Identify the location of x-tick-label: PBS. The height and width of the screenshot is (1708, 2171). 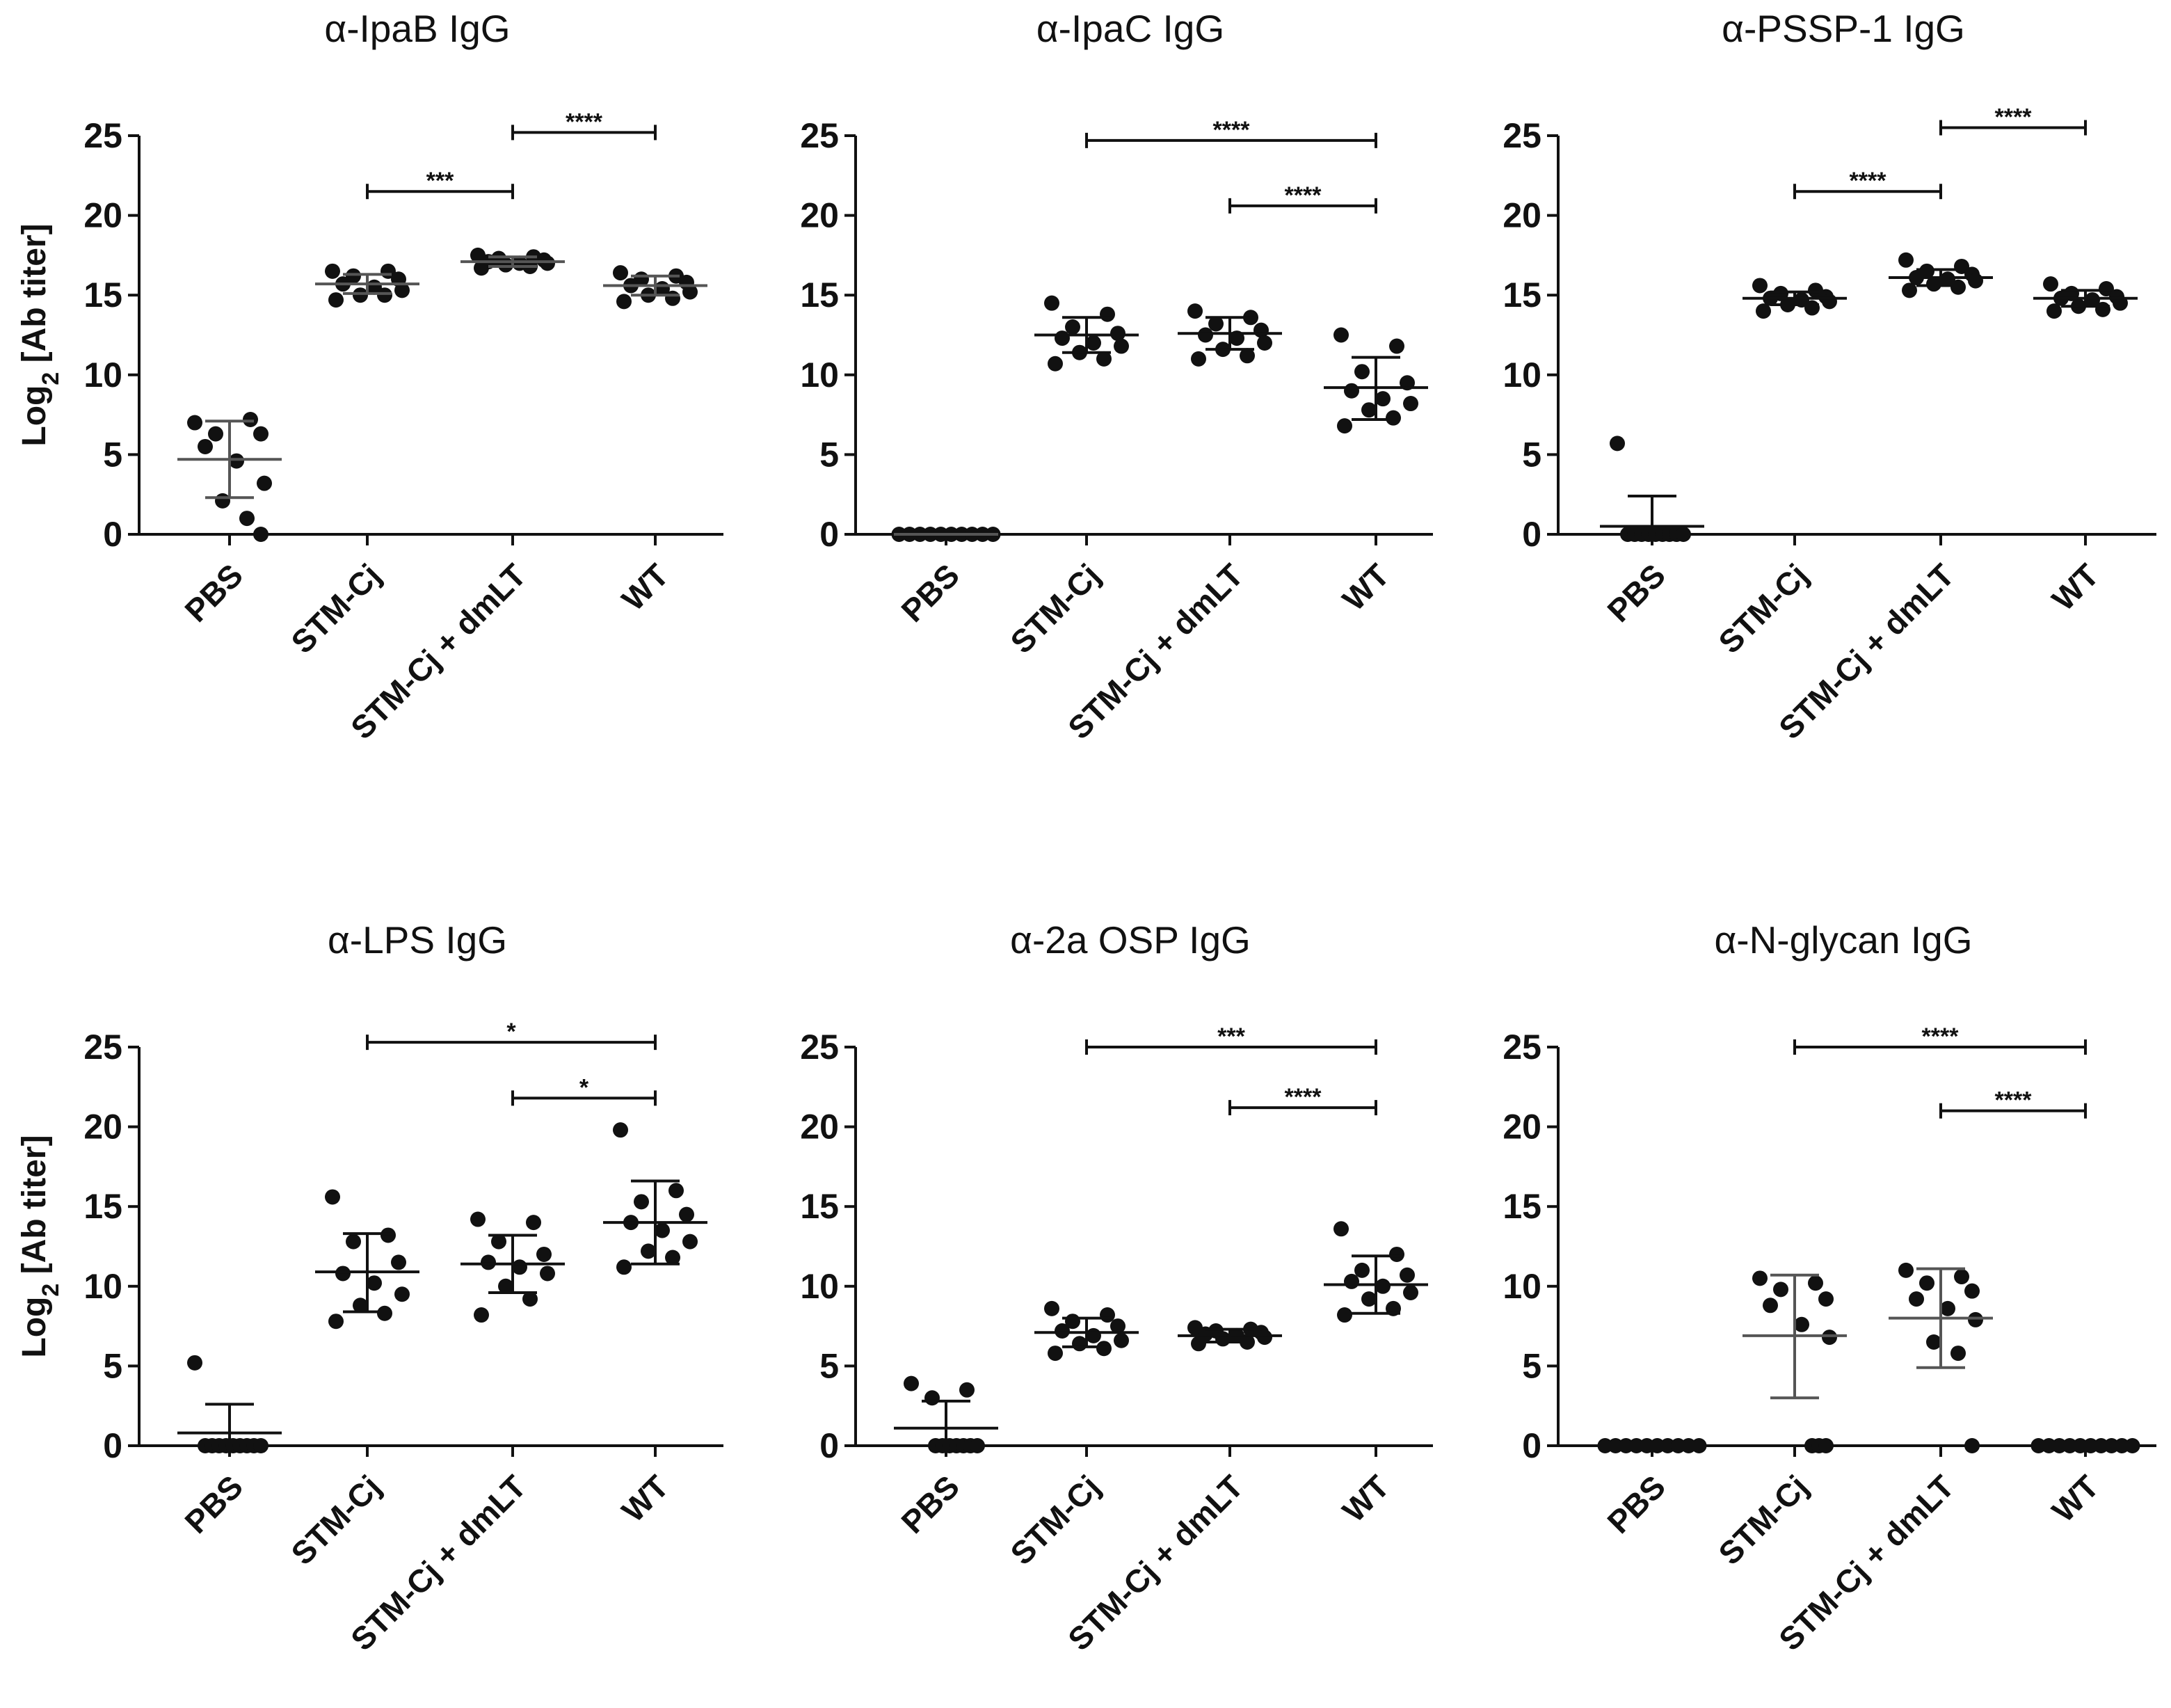
(214, 1504).